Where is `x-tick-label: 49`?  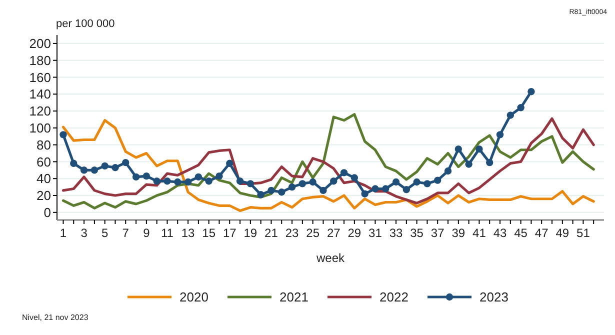 x-tick-label: 49 is located at coordinates (563, 233).